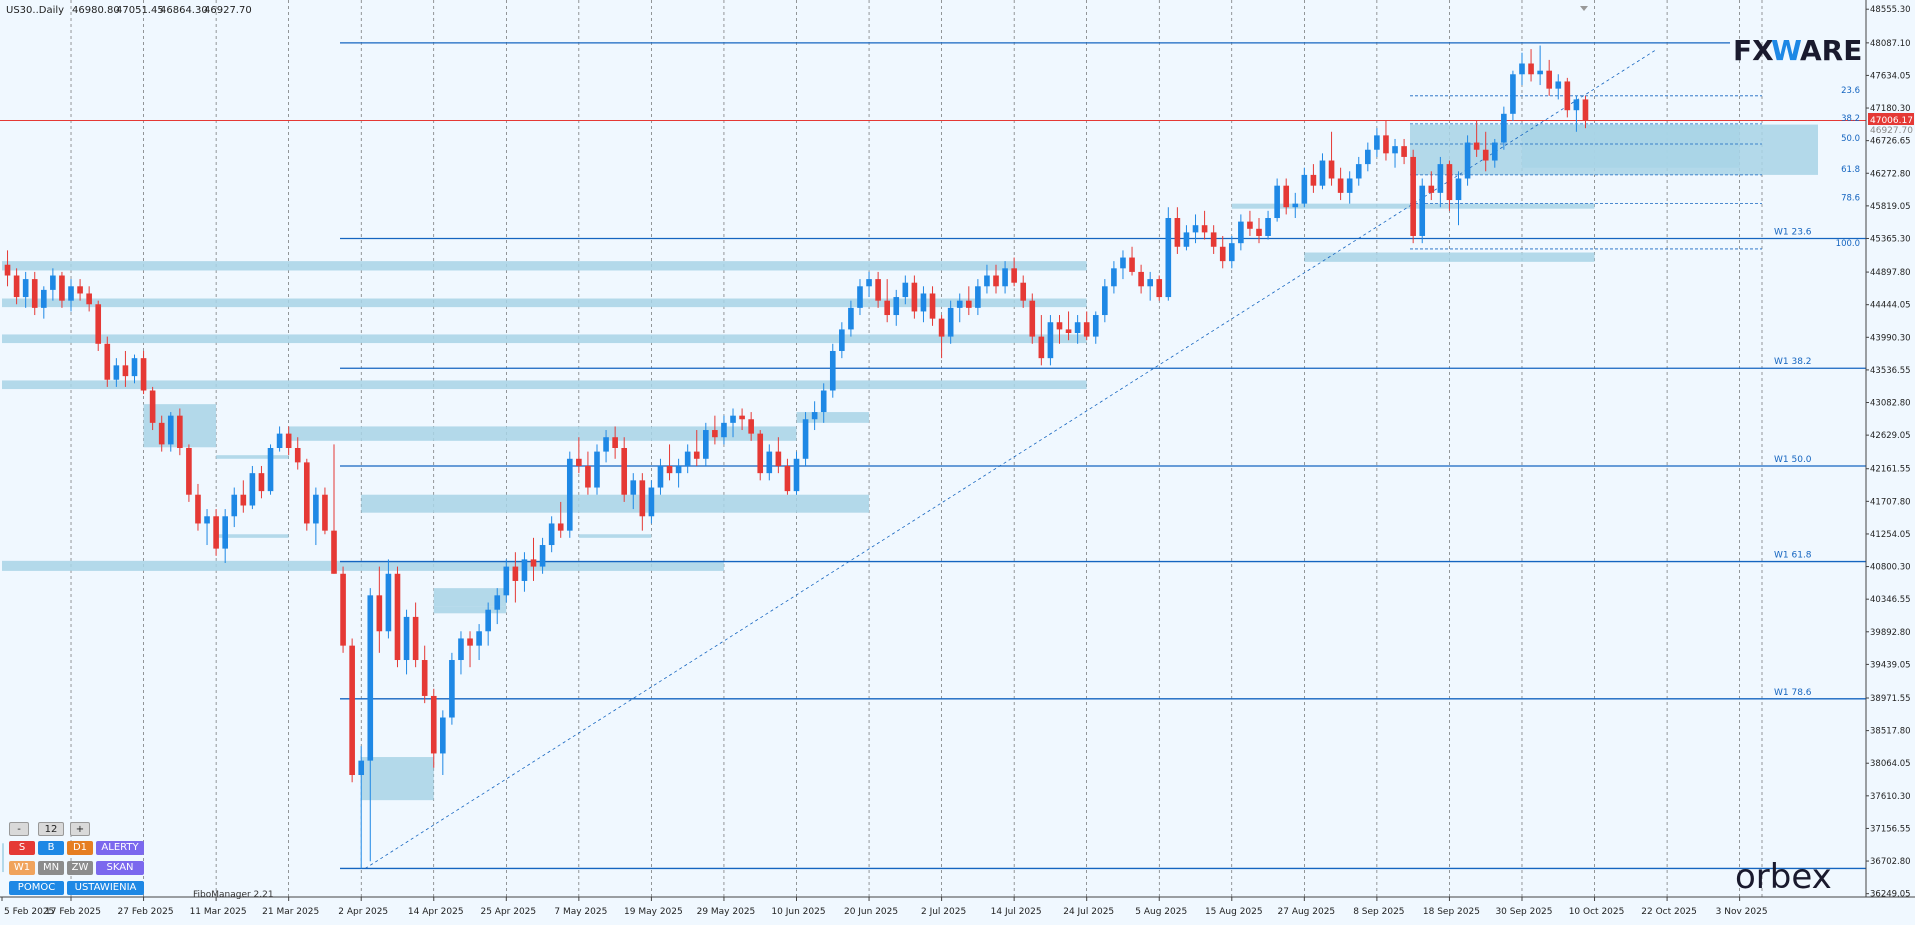 This screenshot has height=925, width=1915. Describe the element at coordinates (1523, 912) in the screenshot. I see `time-axis-label: 30 Sep 2025` at that location.